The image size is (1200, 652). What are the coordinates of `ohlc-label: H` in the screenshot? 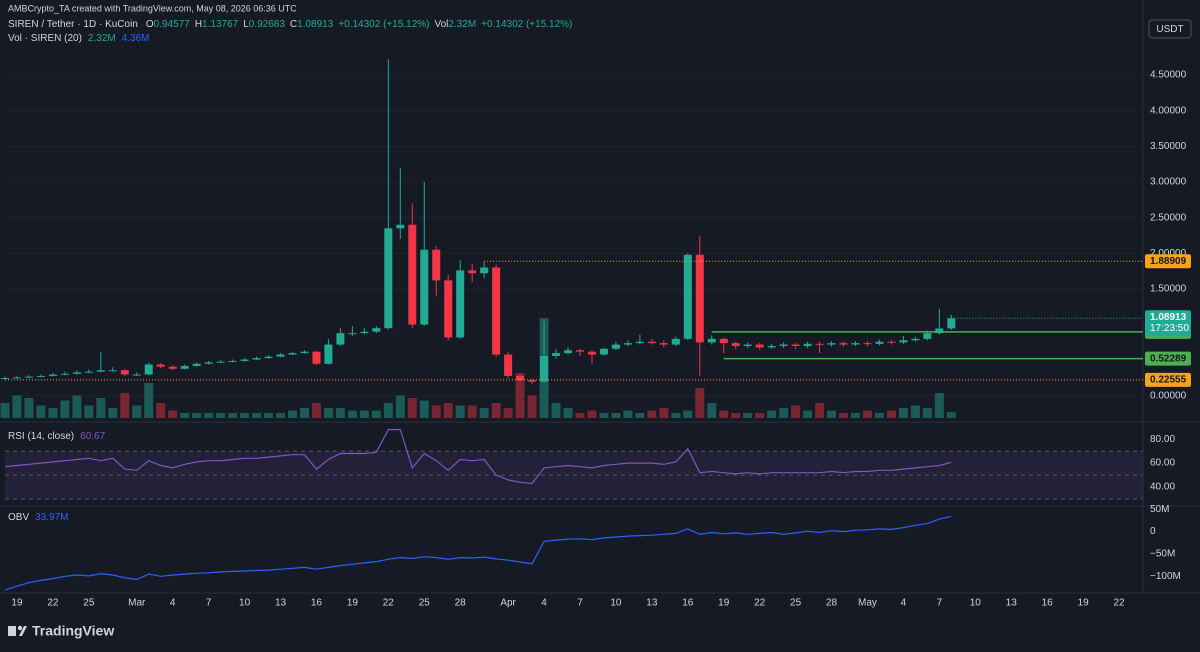 It's located at (198, 24).